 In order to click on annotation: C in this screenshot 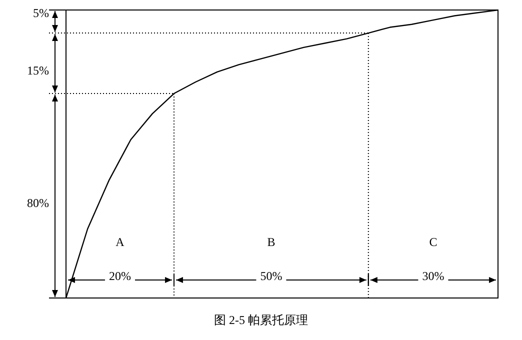, I will do `click(433, 242)`.